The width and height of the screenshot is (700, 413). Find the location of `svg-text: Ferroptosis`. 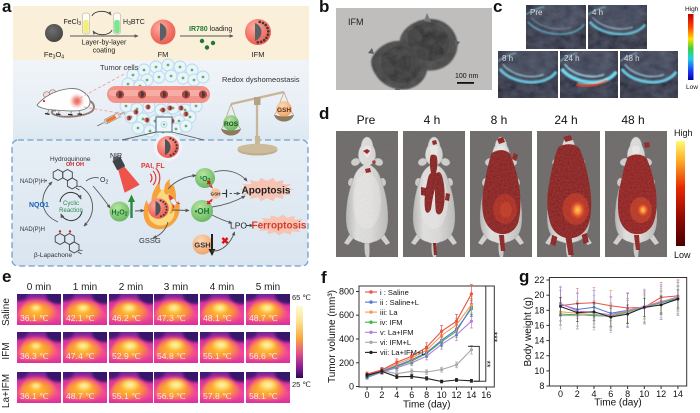

svg-text: Ferroptosis is located at coordinates (278, 226).